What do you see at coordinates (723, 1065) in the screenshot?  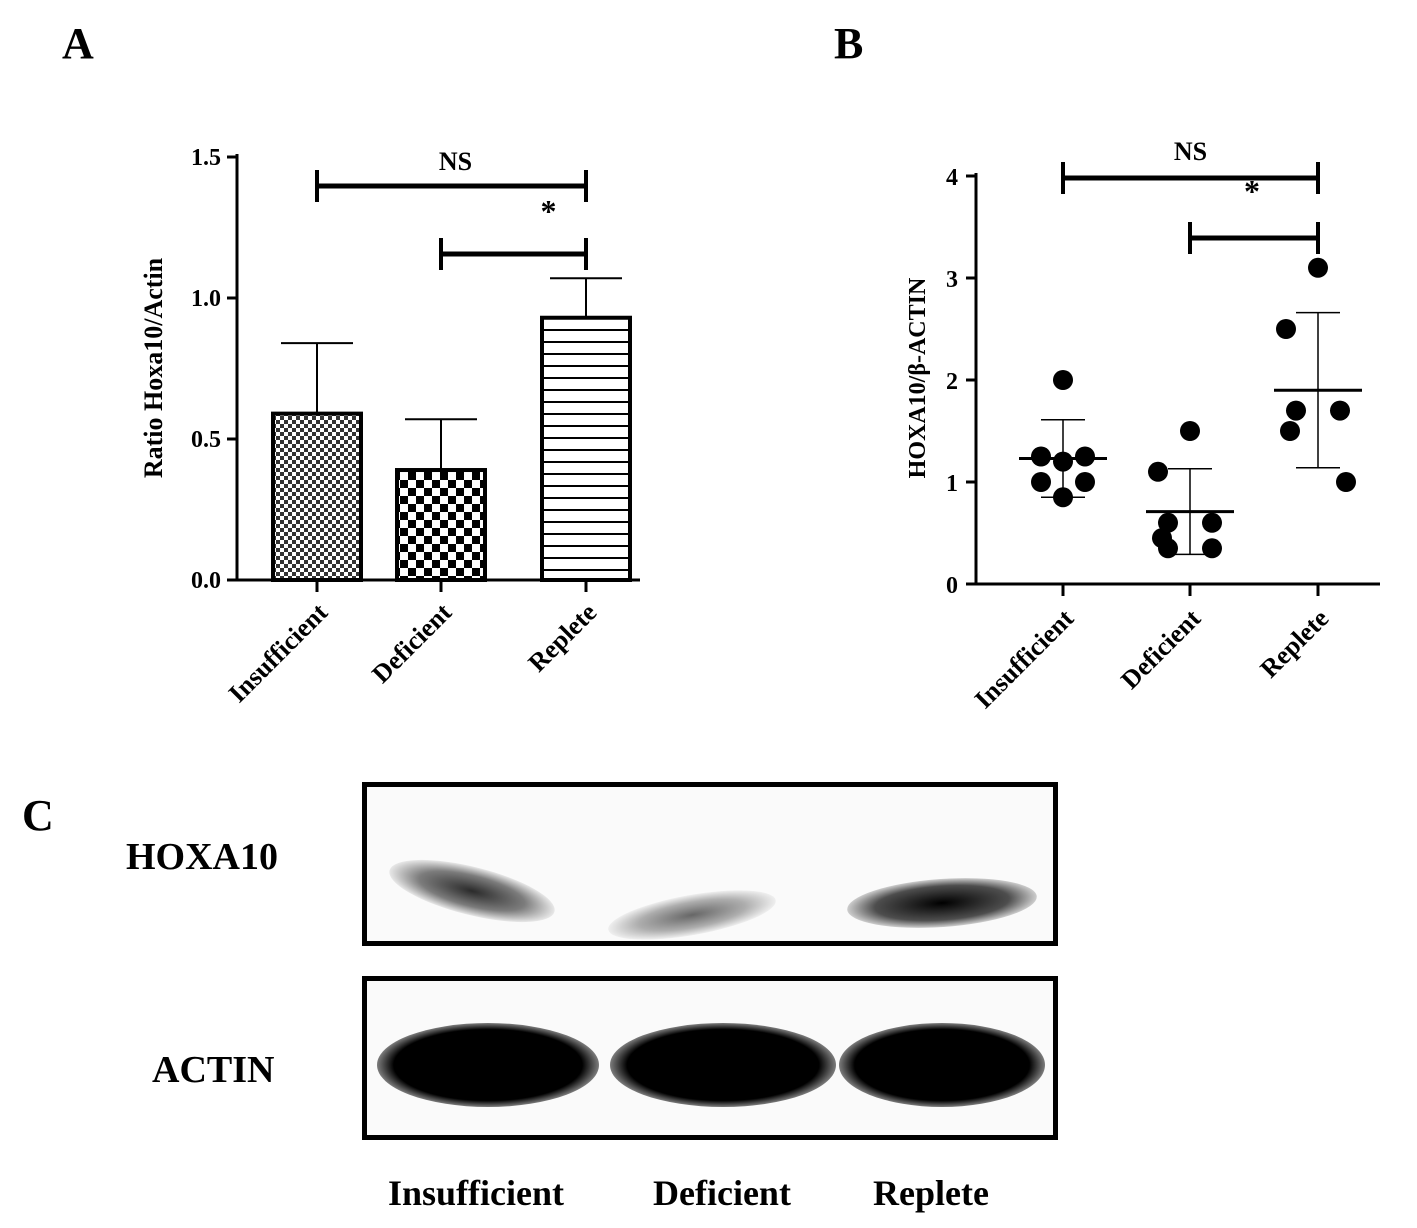 I see `band-actin-deficient` at bounding box center [723, 1065].